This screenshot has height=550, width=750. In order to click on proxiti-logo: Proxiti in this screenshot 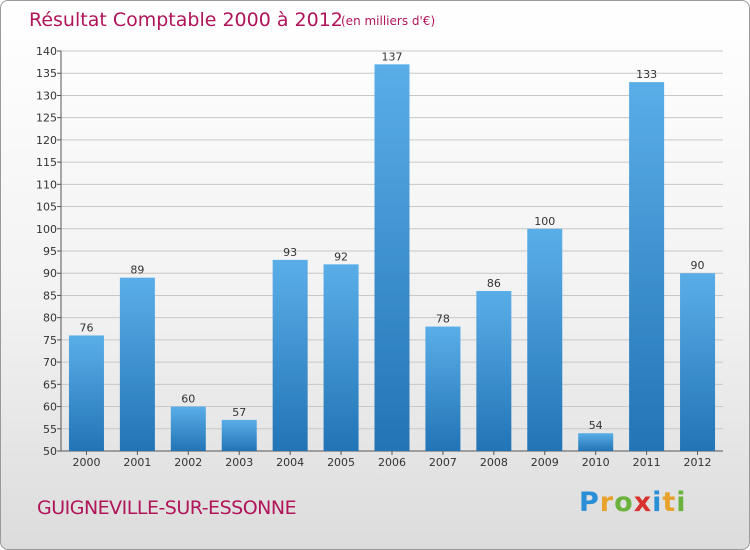, I will do `click(633, 502)`.